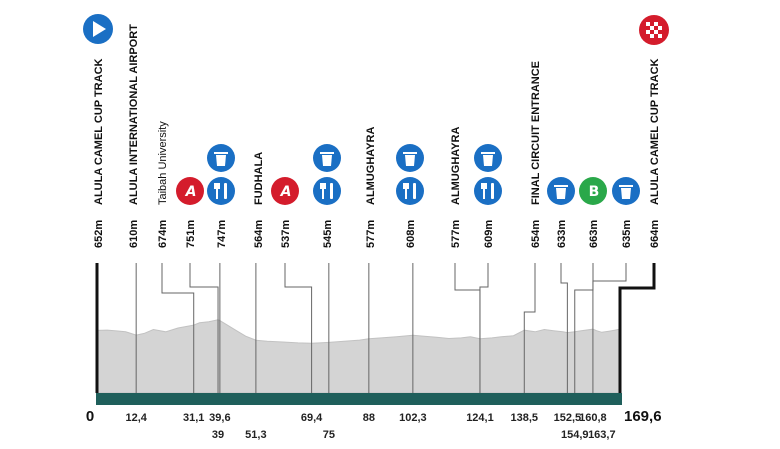  What do you see at coordinates (286, 234) in the screenshot?
I see `waypoint-altitude: 537m` at bounding box center [286, 234].